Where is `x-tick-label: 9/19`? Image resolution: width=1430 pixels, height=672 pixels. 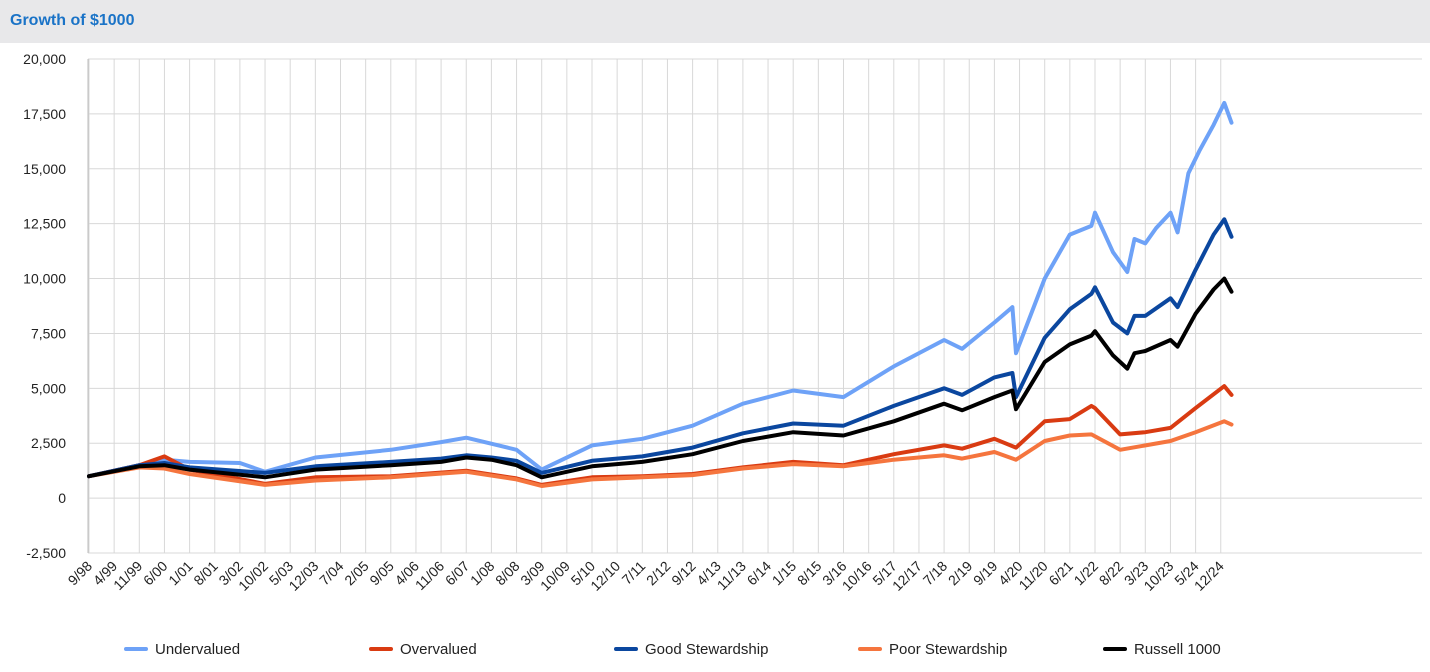 x-tick-label: 9/19 is located at coordinates (985, 573).